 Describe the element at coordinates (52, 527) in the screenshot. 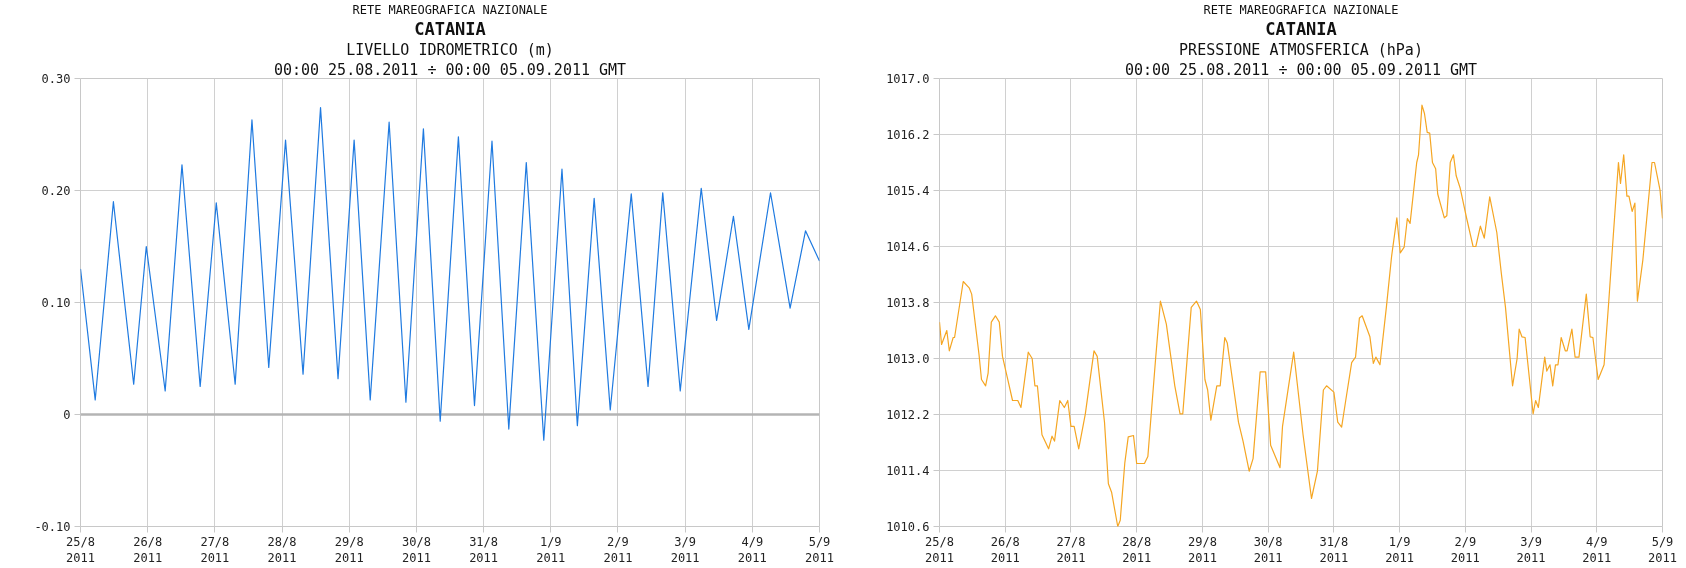

I see `y-tick-label: -0.10` at that location.